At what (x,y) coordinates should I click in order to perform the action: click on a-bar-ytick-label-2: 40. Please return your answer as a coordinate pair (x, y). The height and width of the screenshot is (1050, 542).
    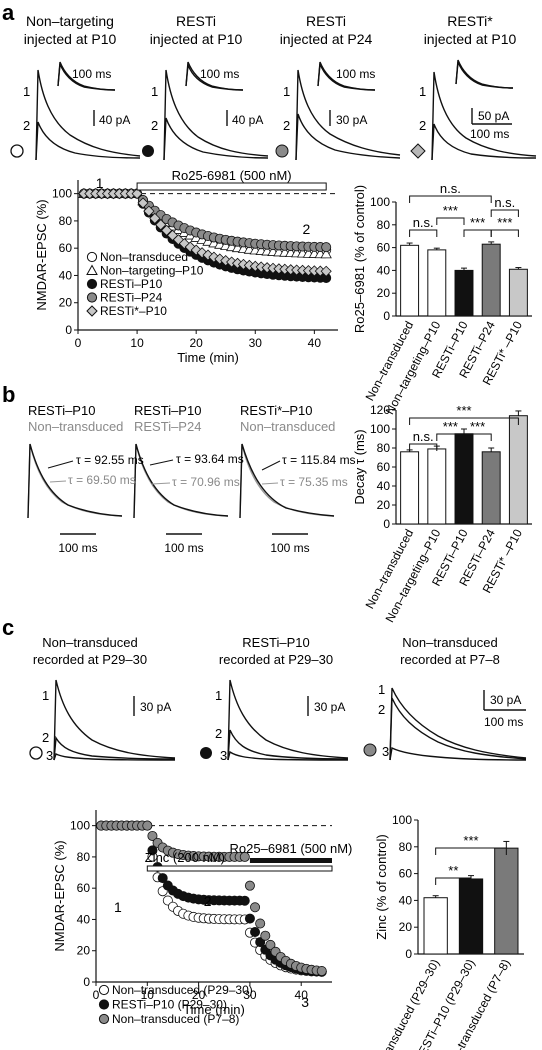
    Looking at the image, I should click on (384, 270).